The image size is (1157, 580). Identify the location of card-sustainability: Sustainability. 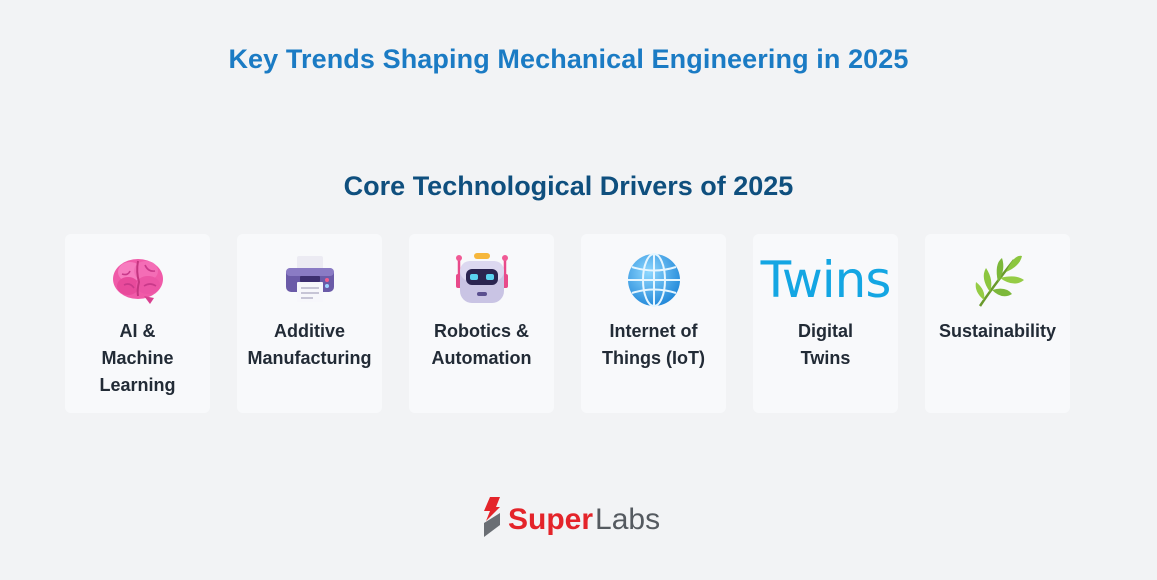
(997, 323).